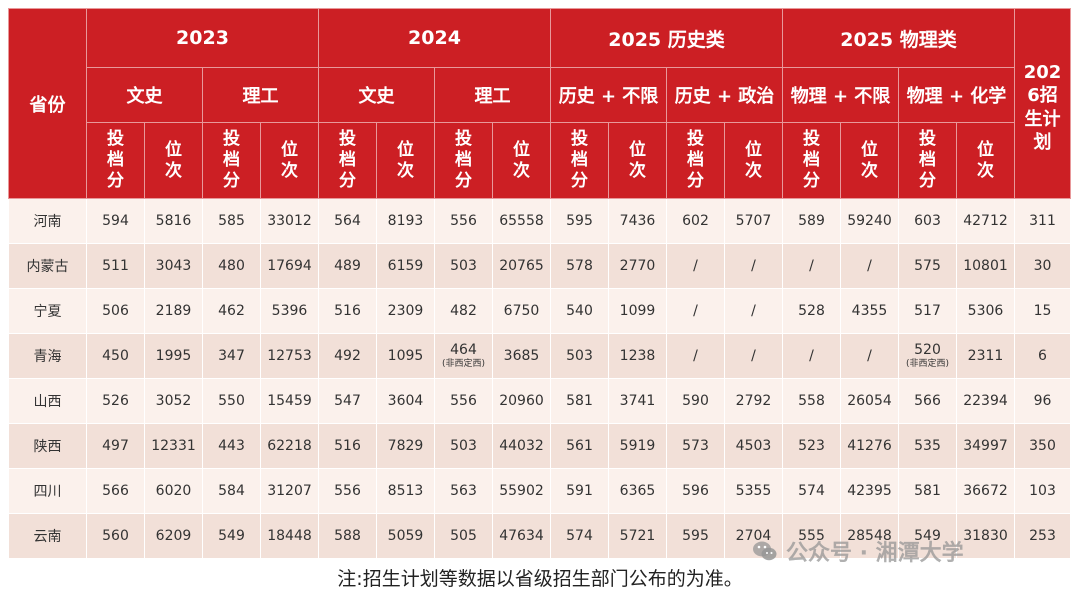  What do you see at coordinates (811, 446) in the screenshot?
I see `data-cell: 523` at bounding box center [811, 446].